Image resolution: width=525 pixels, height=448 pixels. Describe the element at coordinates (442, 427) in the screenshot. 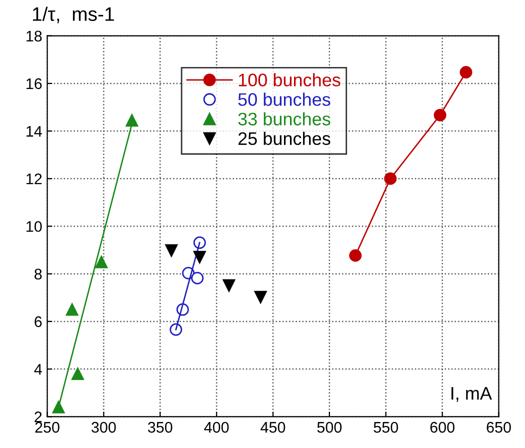

I see `x-tick-label: 600` at that location.